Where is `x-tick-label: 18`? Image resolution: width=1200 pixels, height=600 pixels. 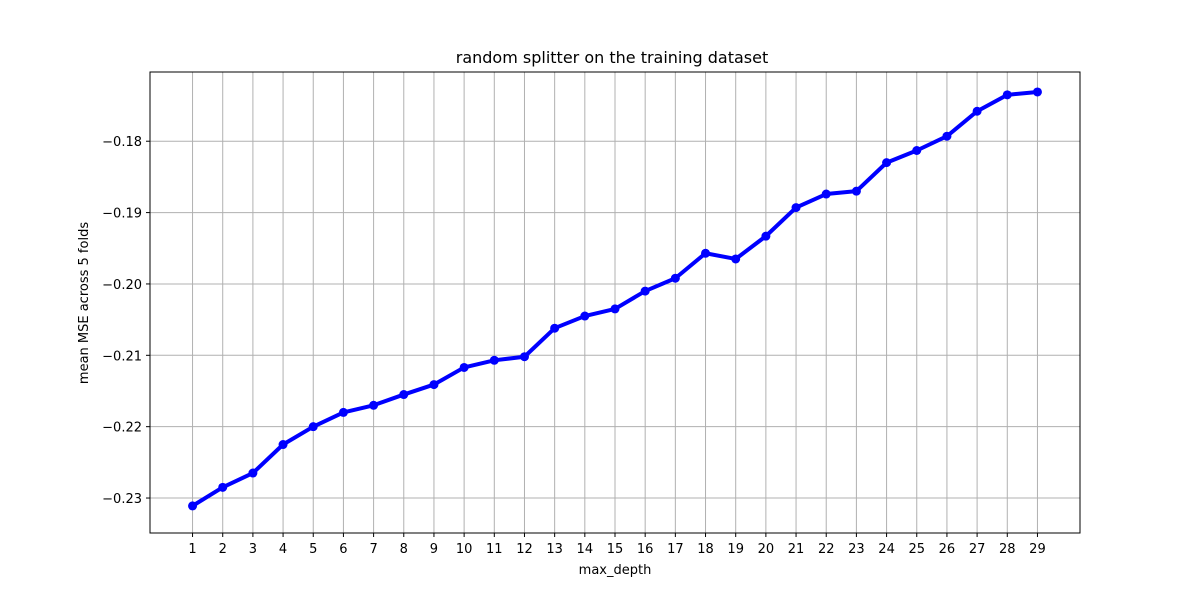 x-tick-label: 18 is located at coordinates (705, 549).